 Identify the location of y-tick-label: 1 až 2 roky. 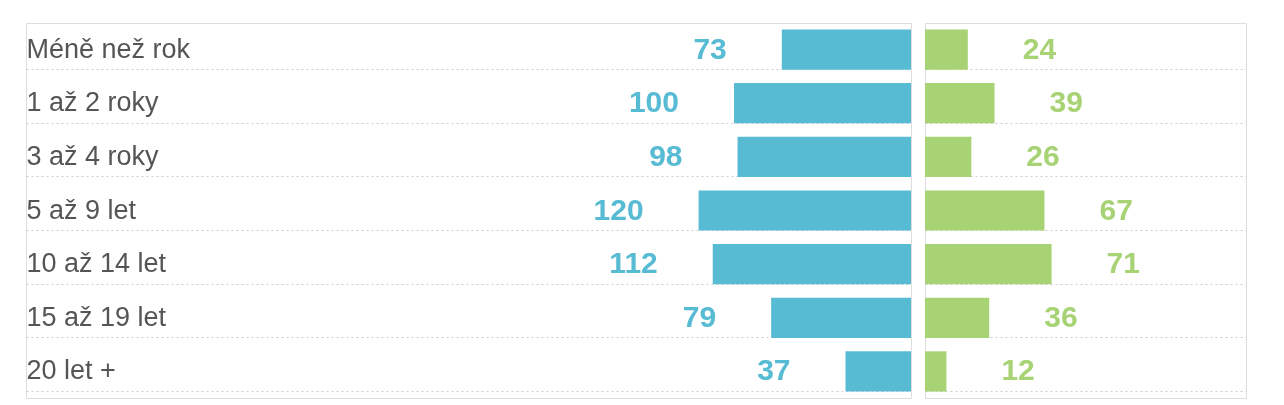
(93, 102).